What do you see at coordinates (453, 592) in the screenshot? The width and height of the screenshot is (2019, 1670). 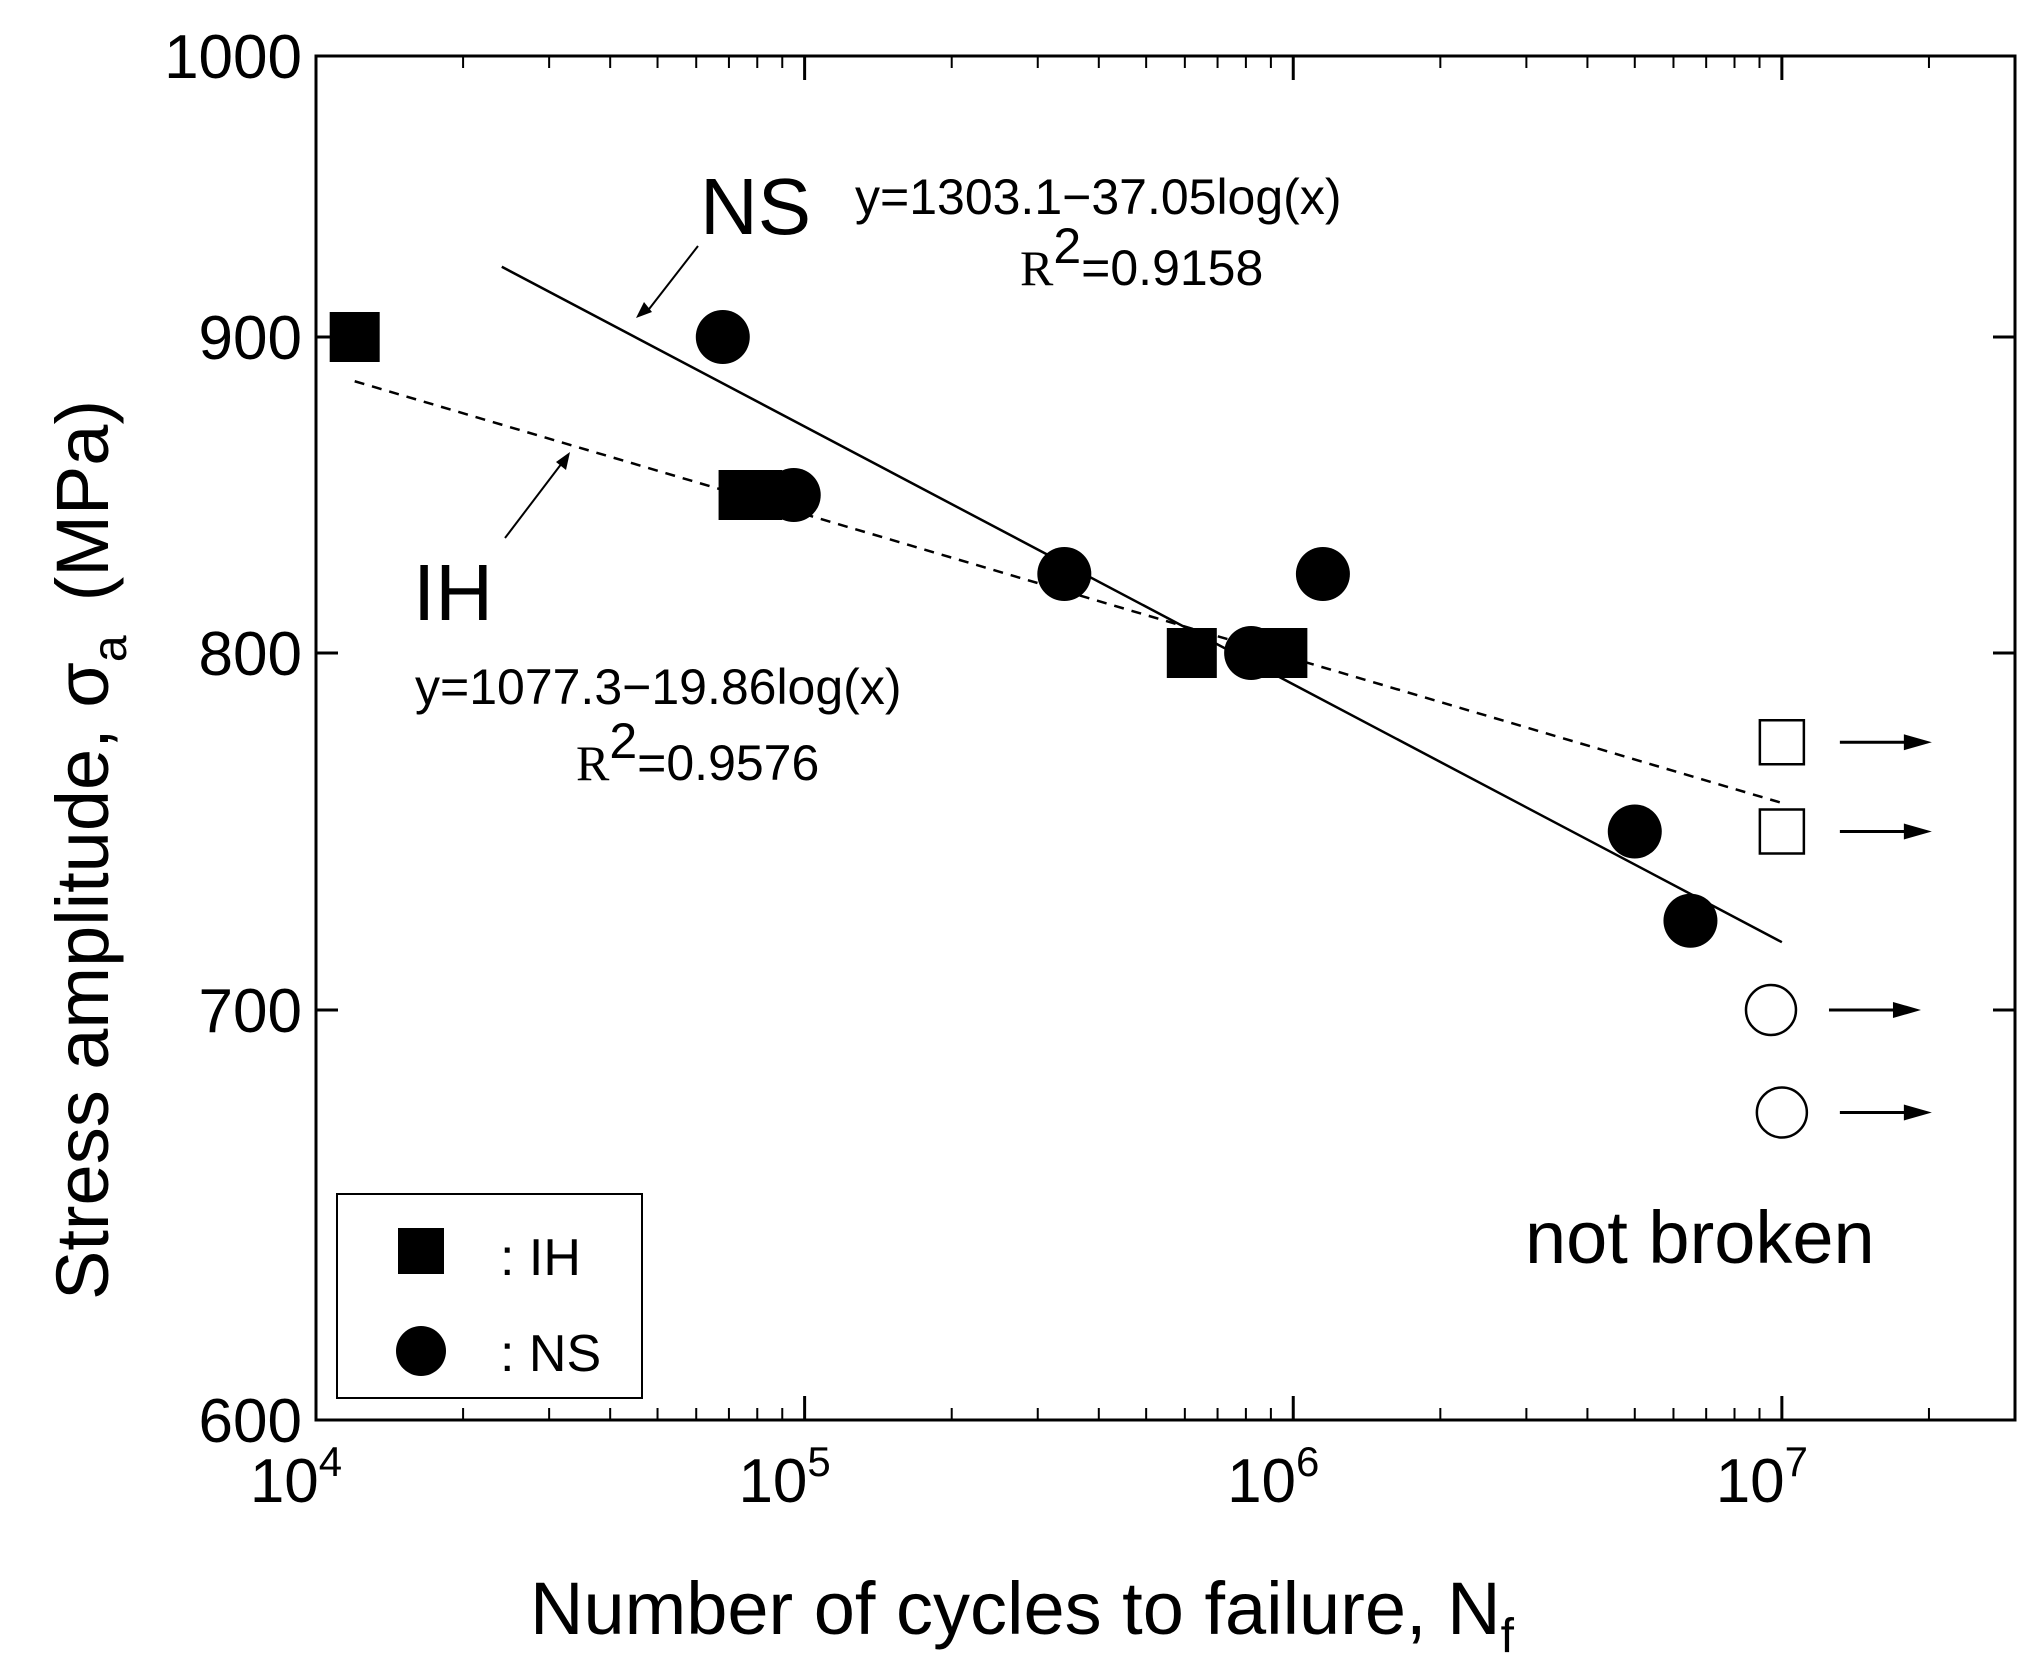 I see `ih-fit-label: IH` at bounding box center [453, 592].